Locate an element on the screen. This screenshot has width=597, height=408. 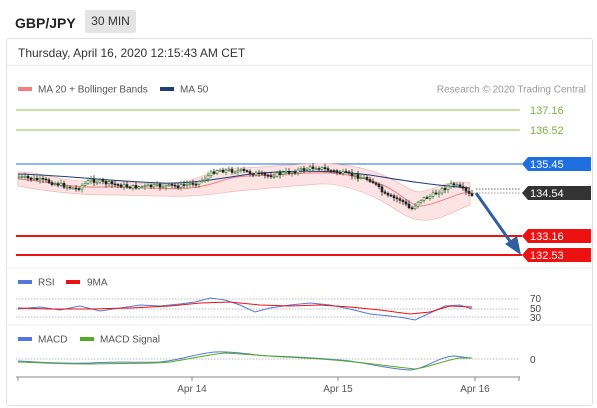
macd-legend-swatch is located at coordinates (25, 339).